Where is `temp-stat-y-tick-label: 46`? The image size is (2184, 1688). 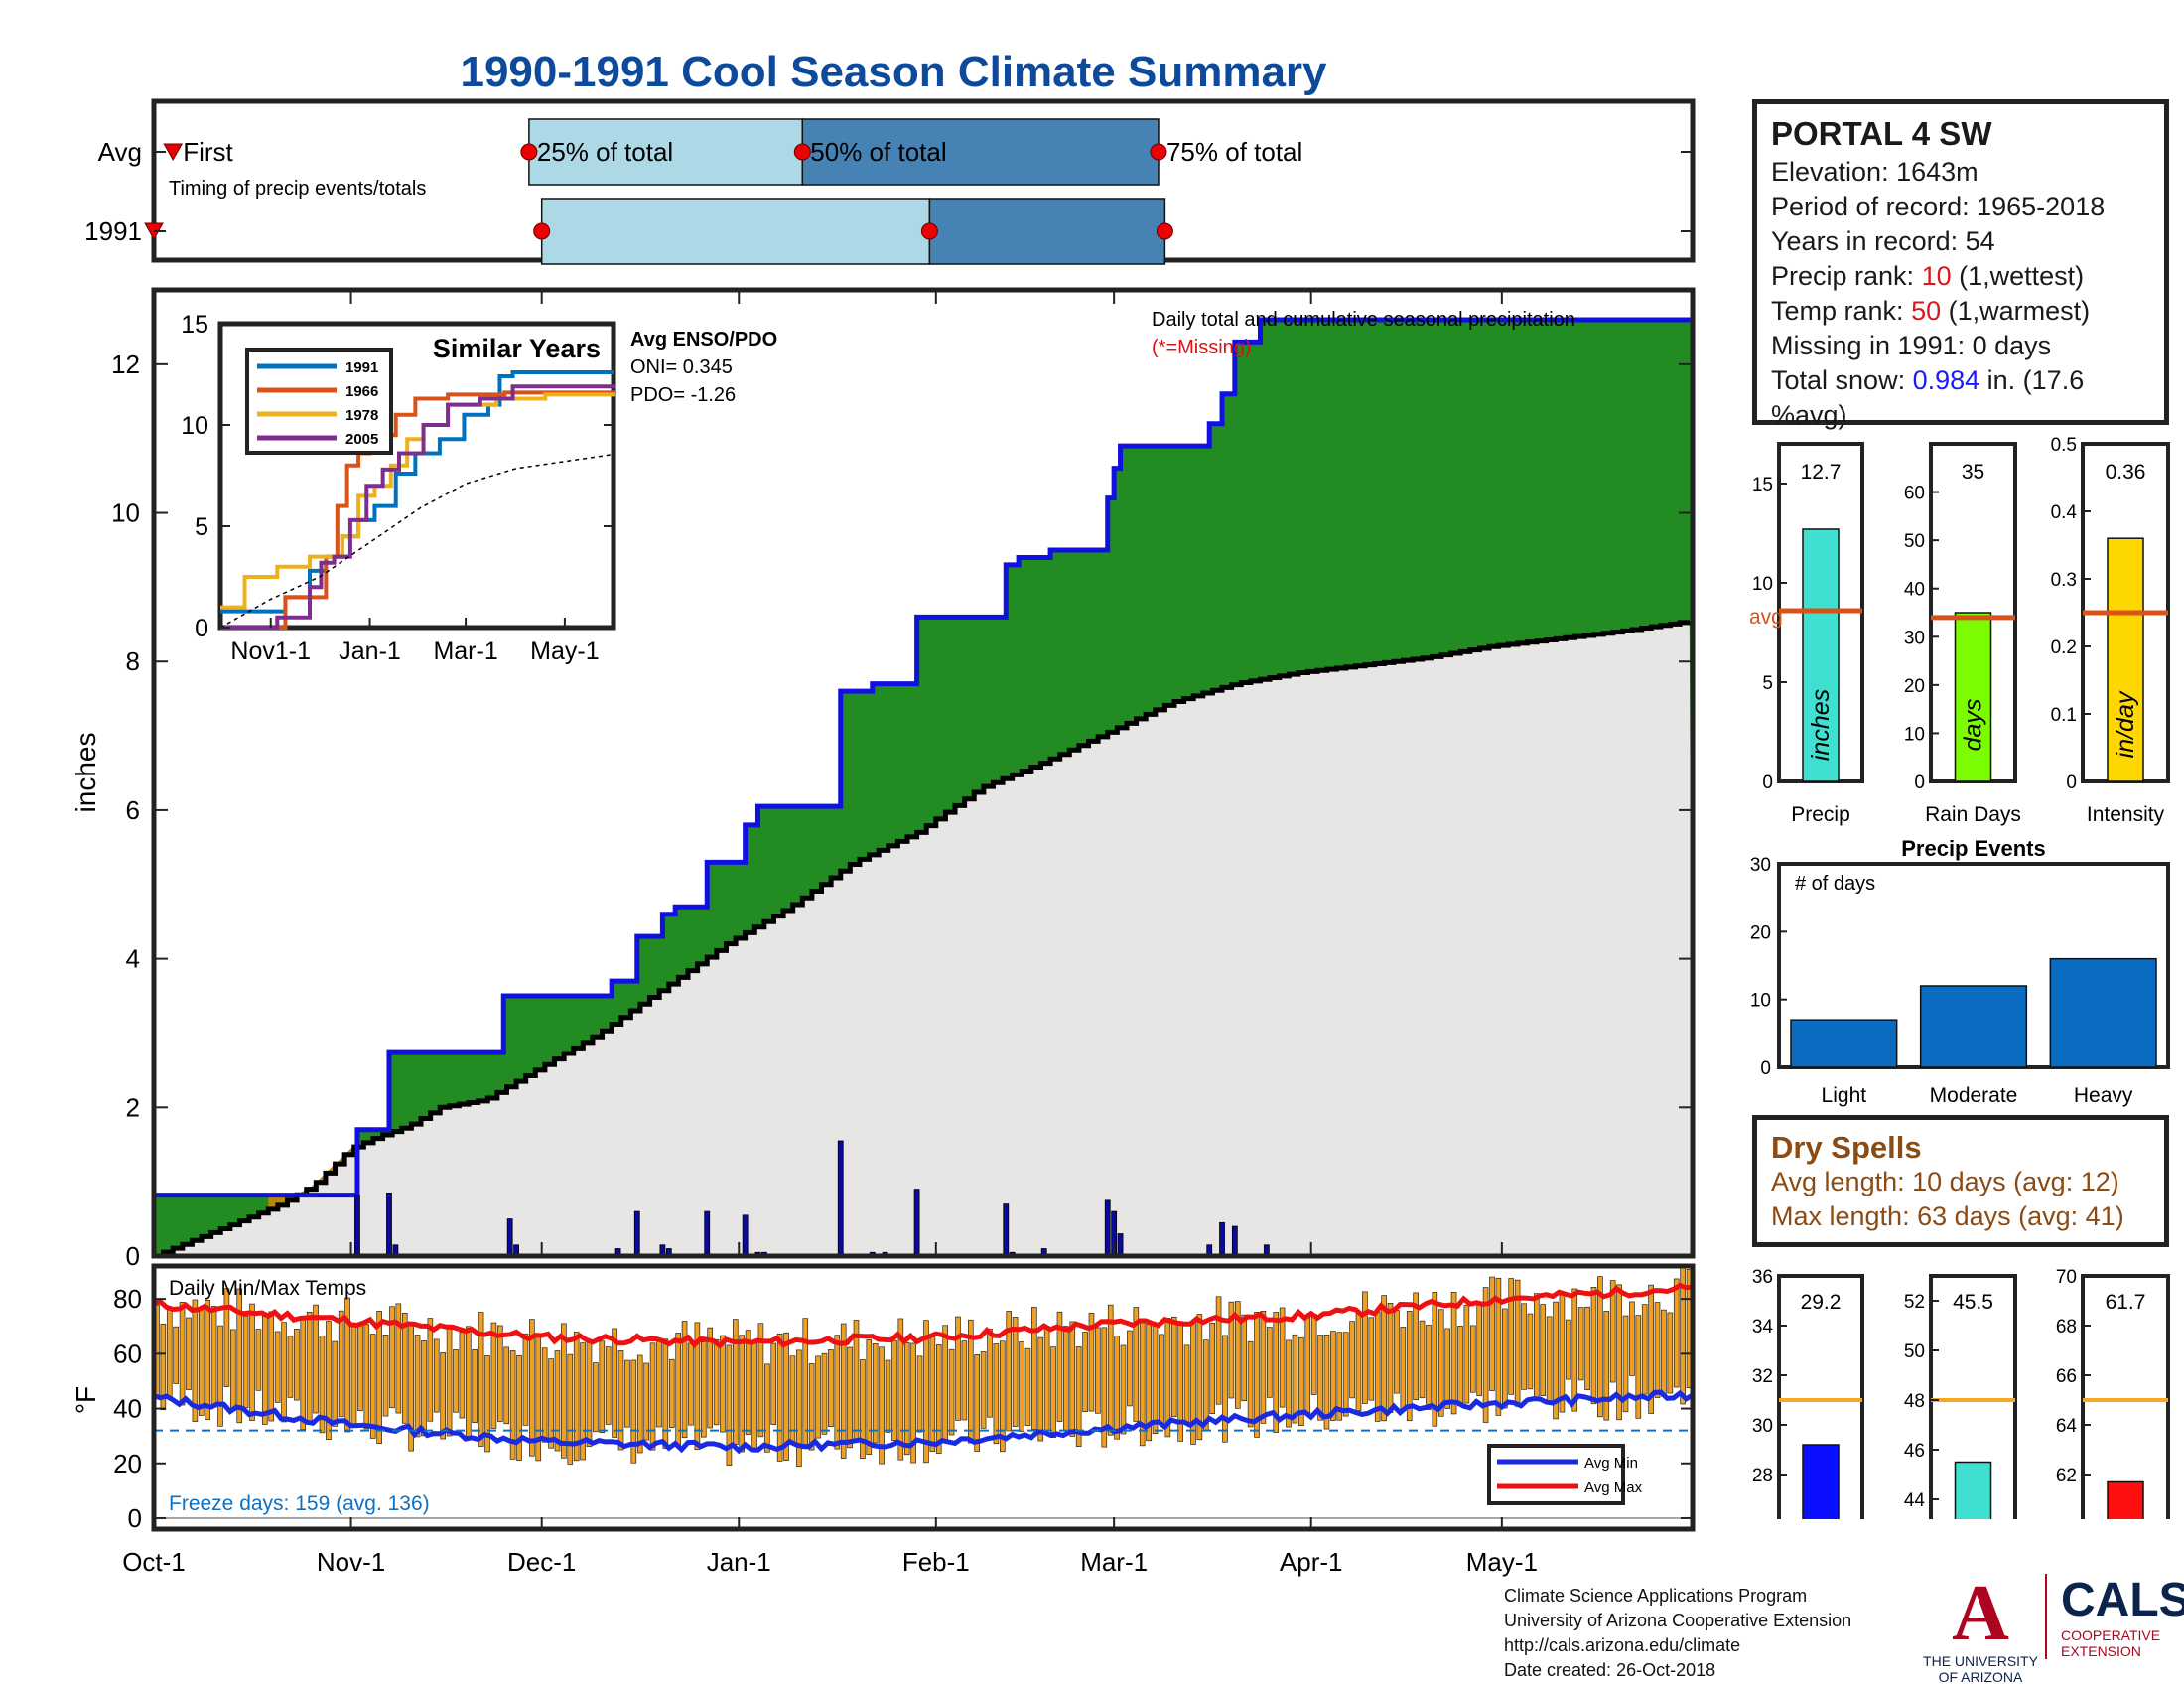
temp-stat-y-tick-label: 46 is located at coordinates (1914, 1451).